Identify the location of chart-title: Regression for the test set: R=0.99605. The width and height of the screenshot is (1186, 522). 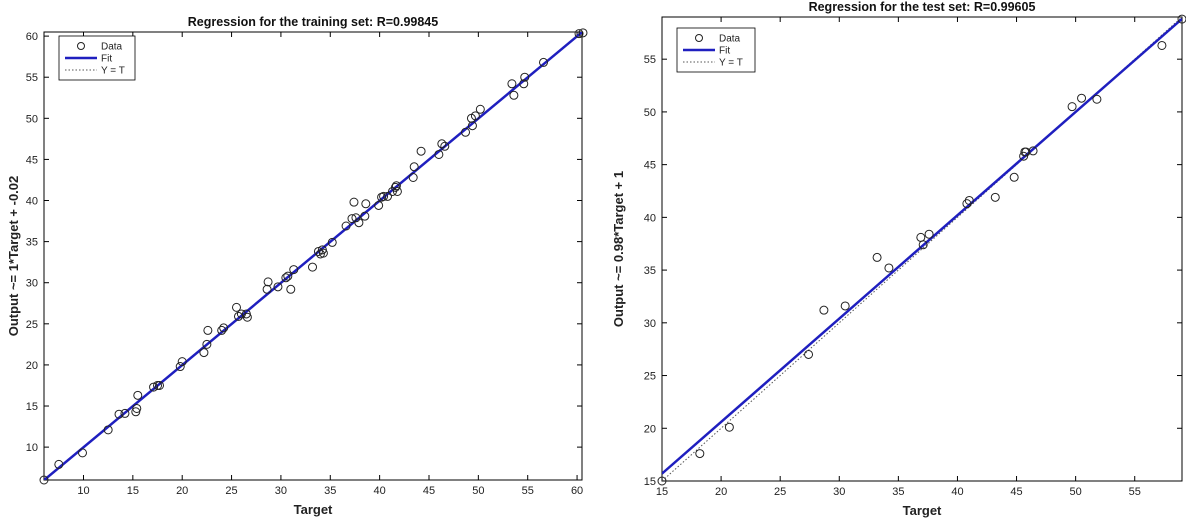
(922, 7).